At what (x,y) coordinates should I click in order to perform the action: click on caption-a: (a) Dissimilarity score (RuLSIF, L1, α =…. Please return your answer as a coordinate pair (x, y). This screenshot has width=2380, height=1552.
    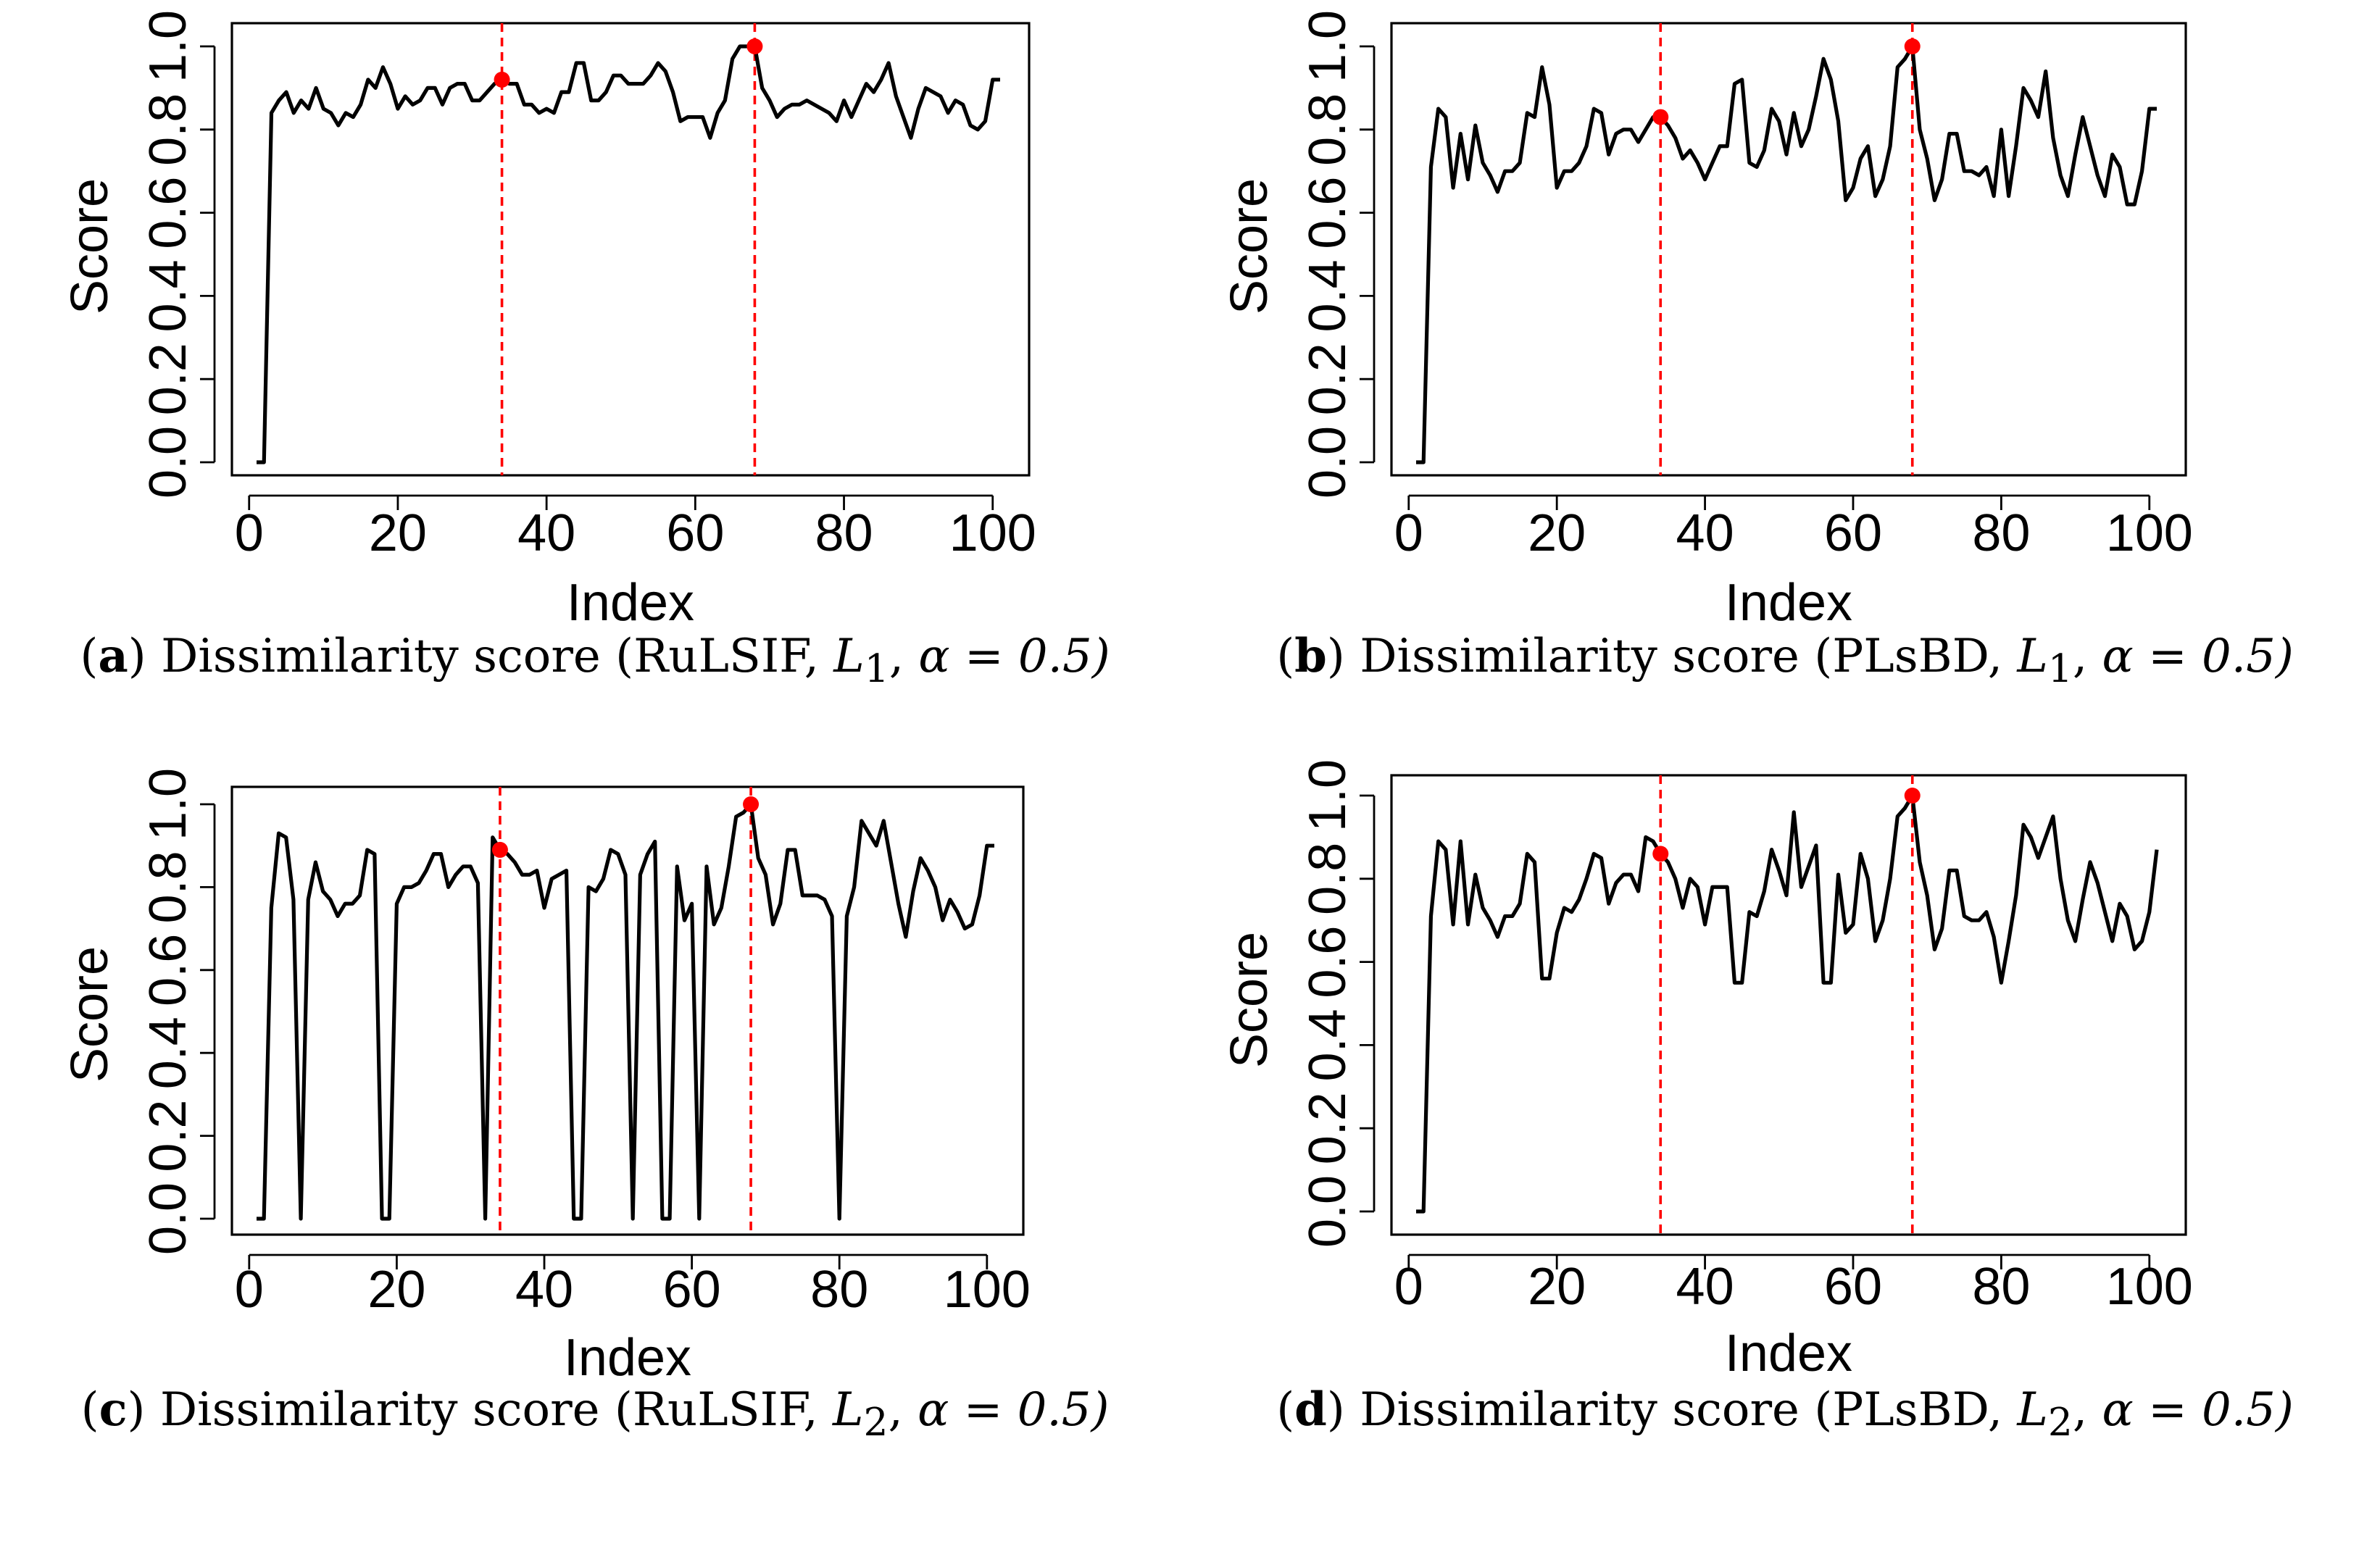
    Looking at the image, I should click on (595, 660).